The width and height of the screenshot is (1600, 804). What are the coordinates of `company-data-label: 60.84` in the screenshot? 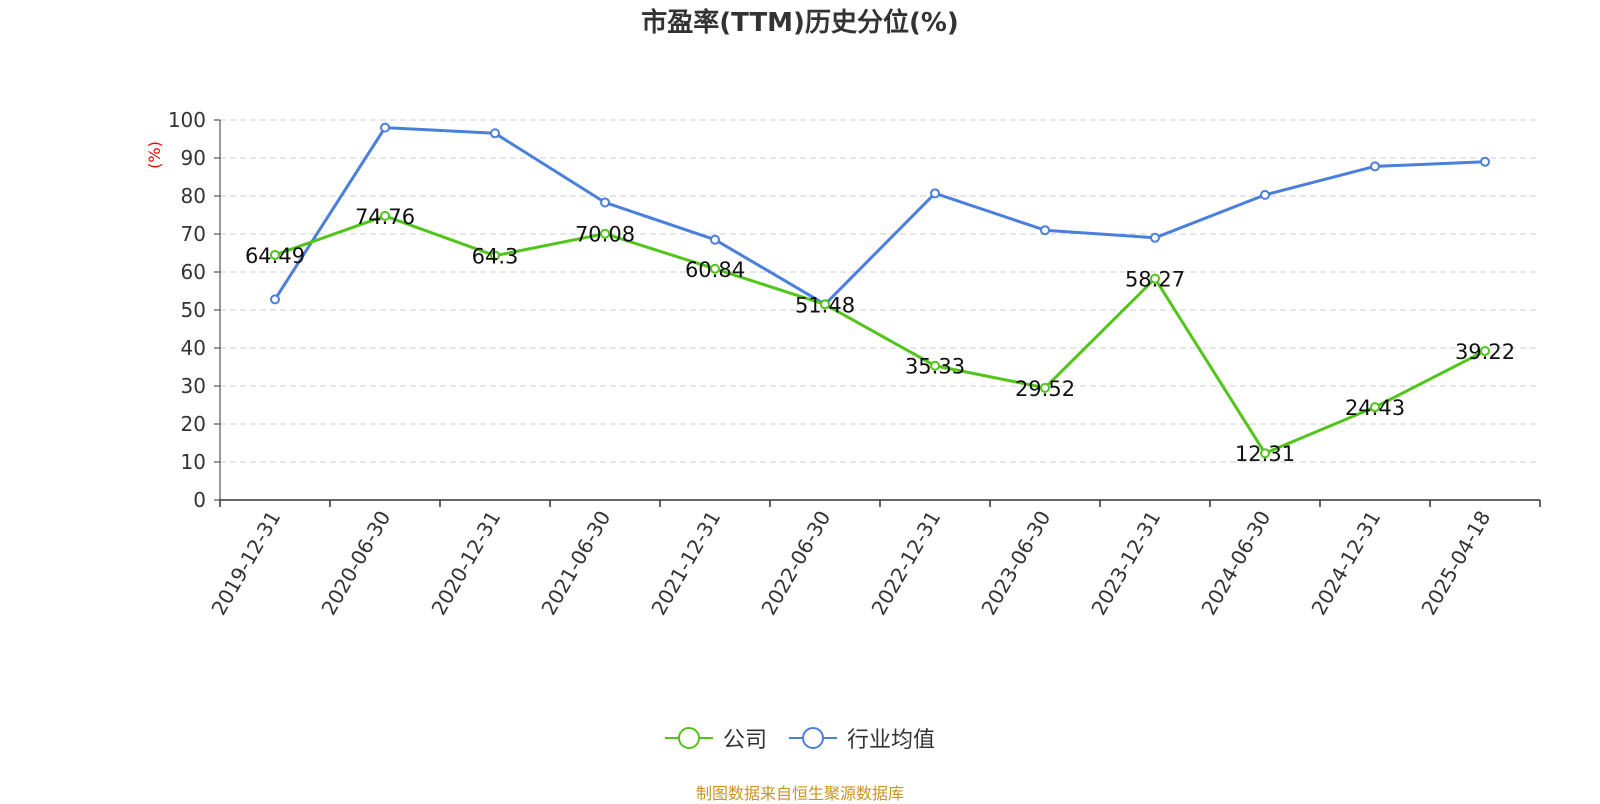 It's located at (715, 270).